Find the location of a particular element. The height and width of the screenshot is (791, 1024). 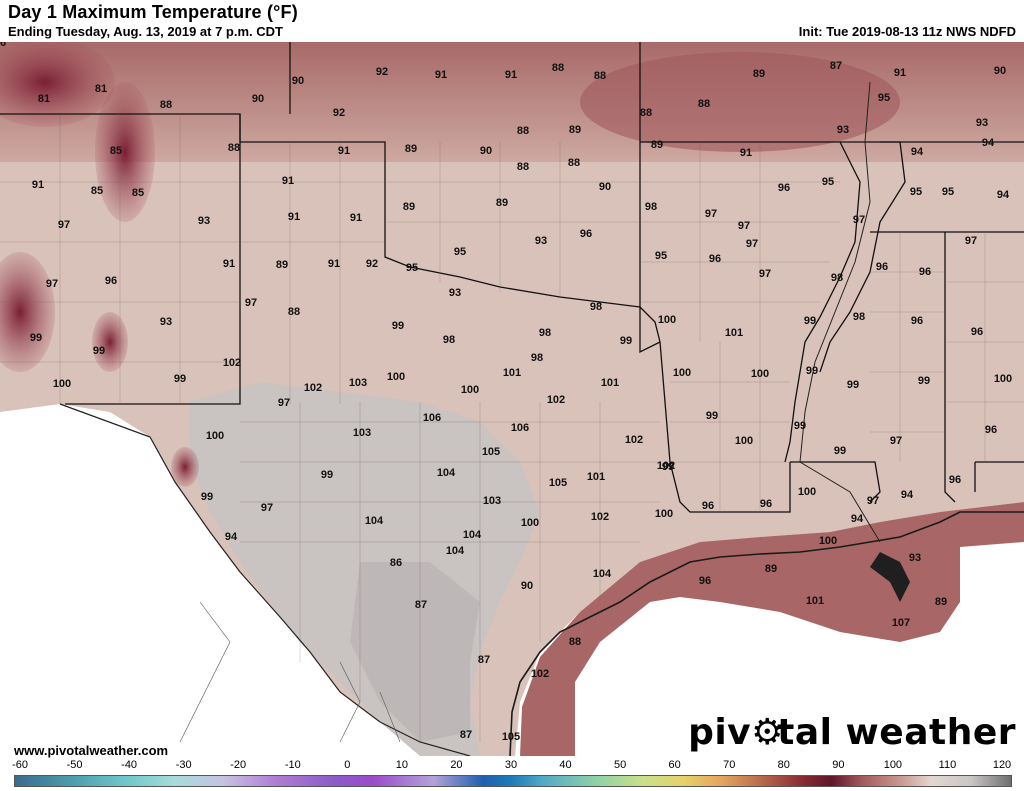

temperature-label: 94 is located at coordinates (988, 143).